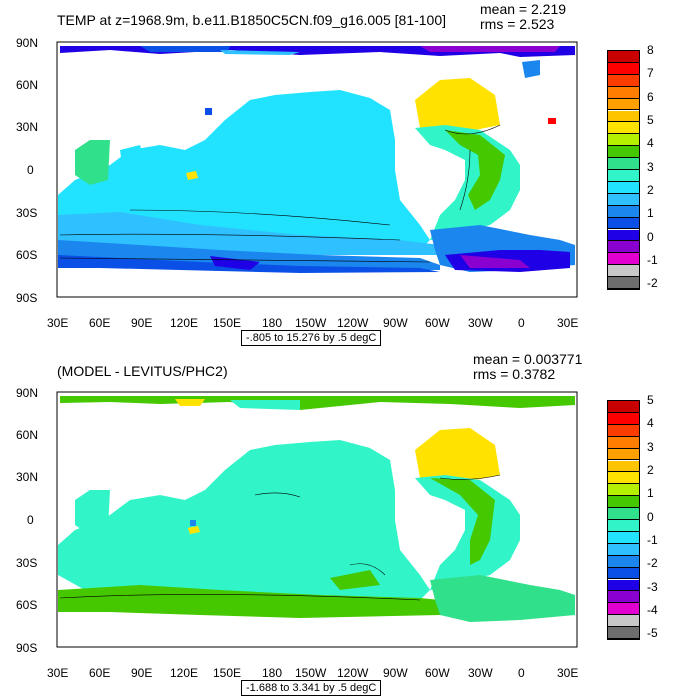 The image size is (700, 700). Describe the element at coordinates (652, 609) in the screenshot. I see `colorbar-label: -4` at that location.